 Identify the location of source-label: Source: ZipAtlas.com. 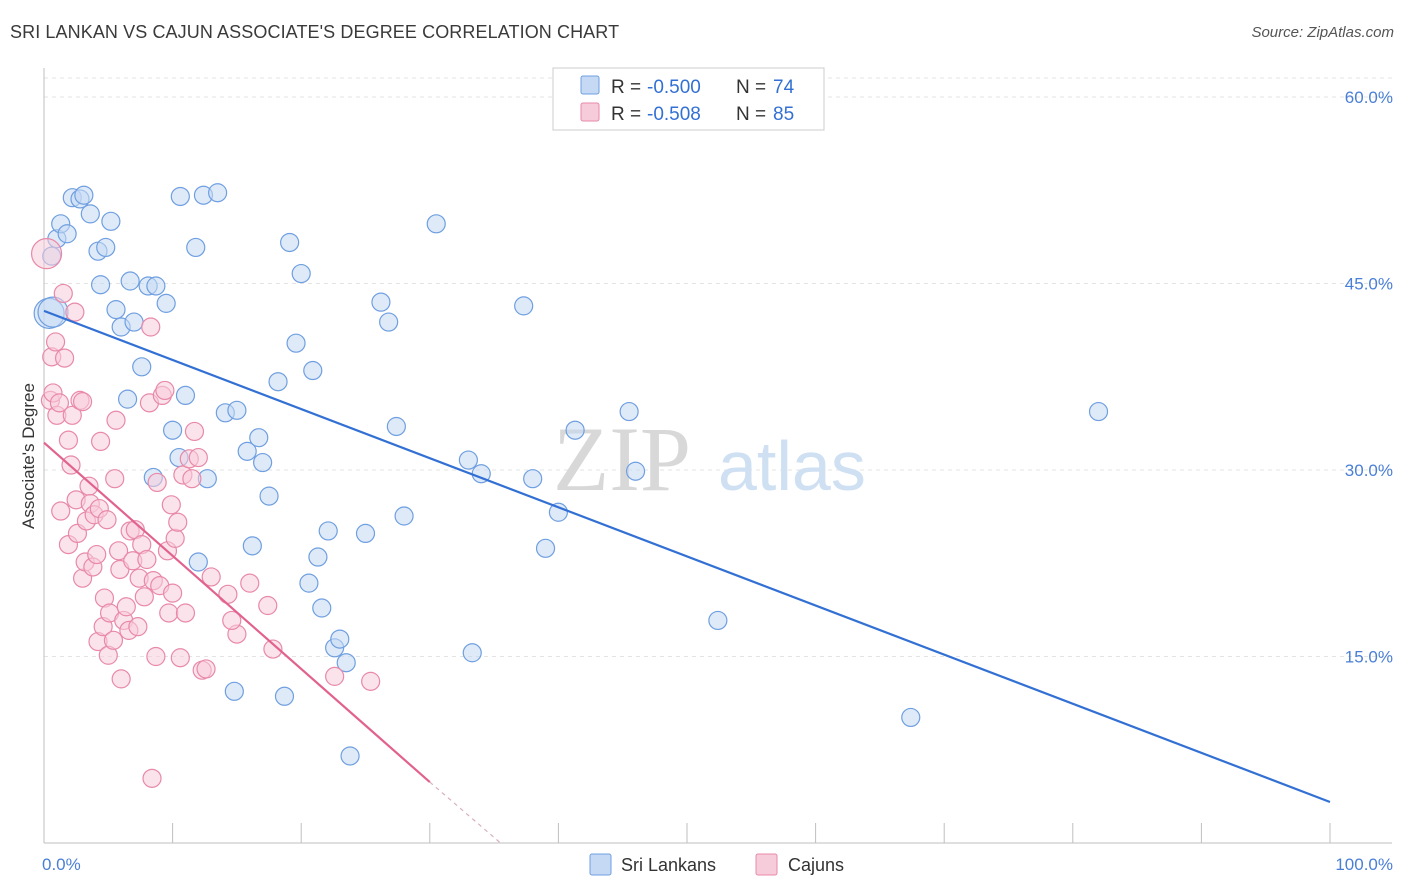
(1322, 32).